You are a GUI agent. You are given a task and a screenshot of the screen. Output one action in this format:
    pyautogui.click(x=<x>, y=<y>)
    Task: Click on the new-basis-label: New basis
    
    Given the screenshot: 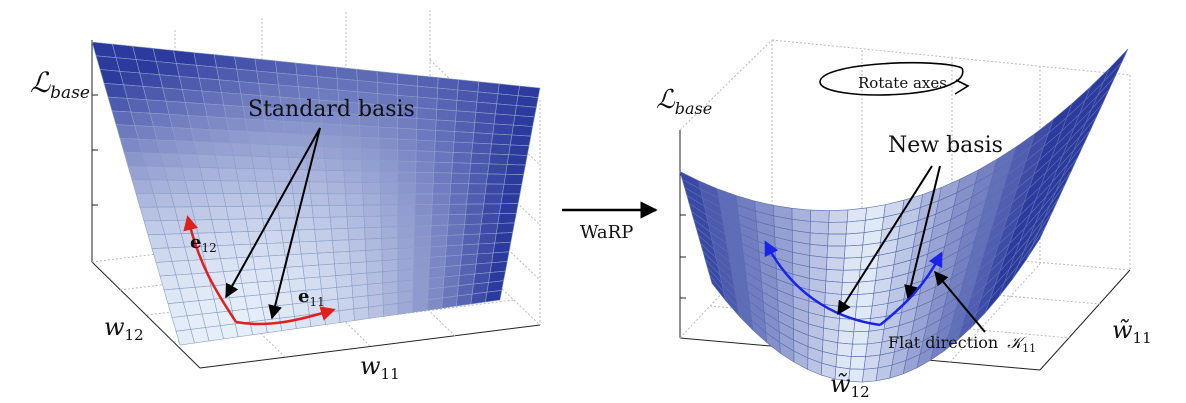 What is the action you would take?
    pyautogui.click(x=945, y=145)
    